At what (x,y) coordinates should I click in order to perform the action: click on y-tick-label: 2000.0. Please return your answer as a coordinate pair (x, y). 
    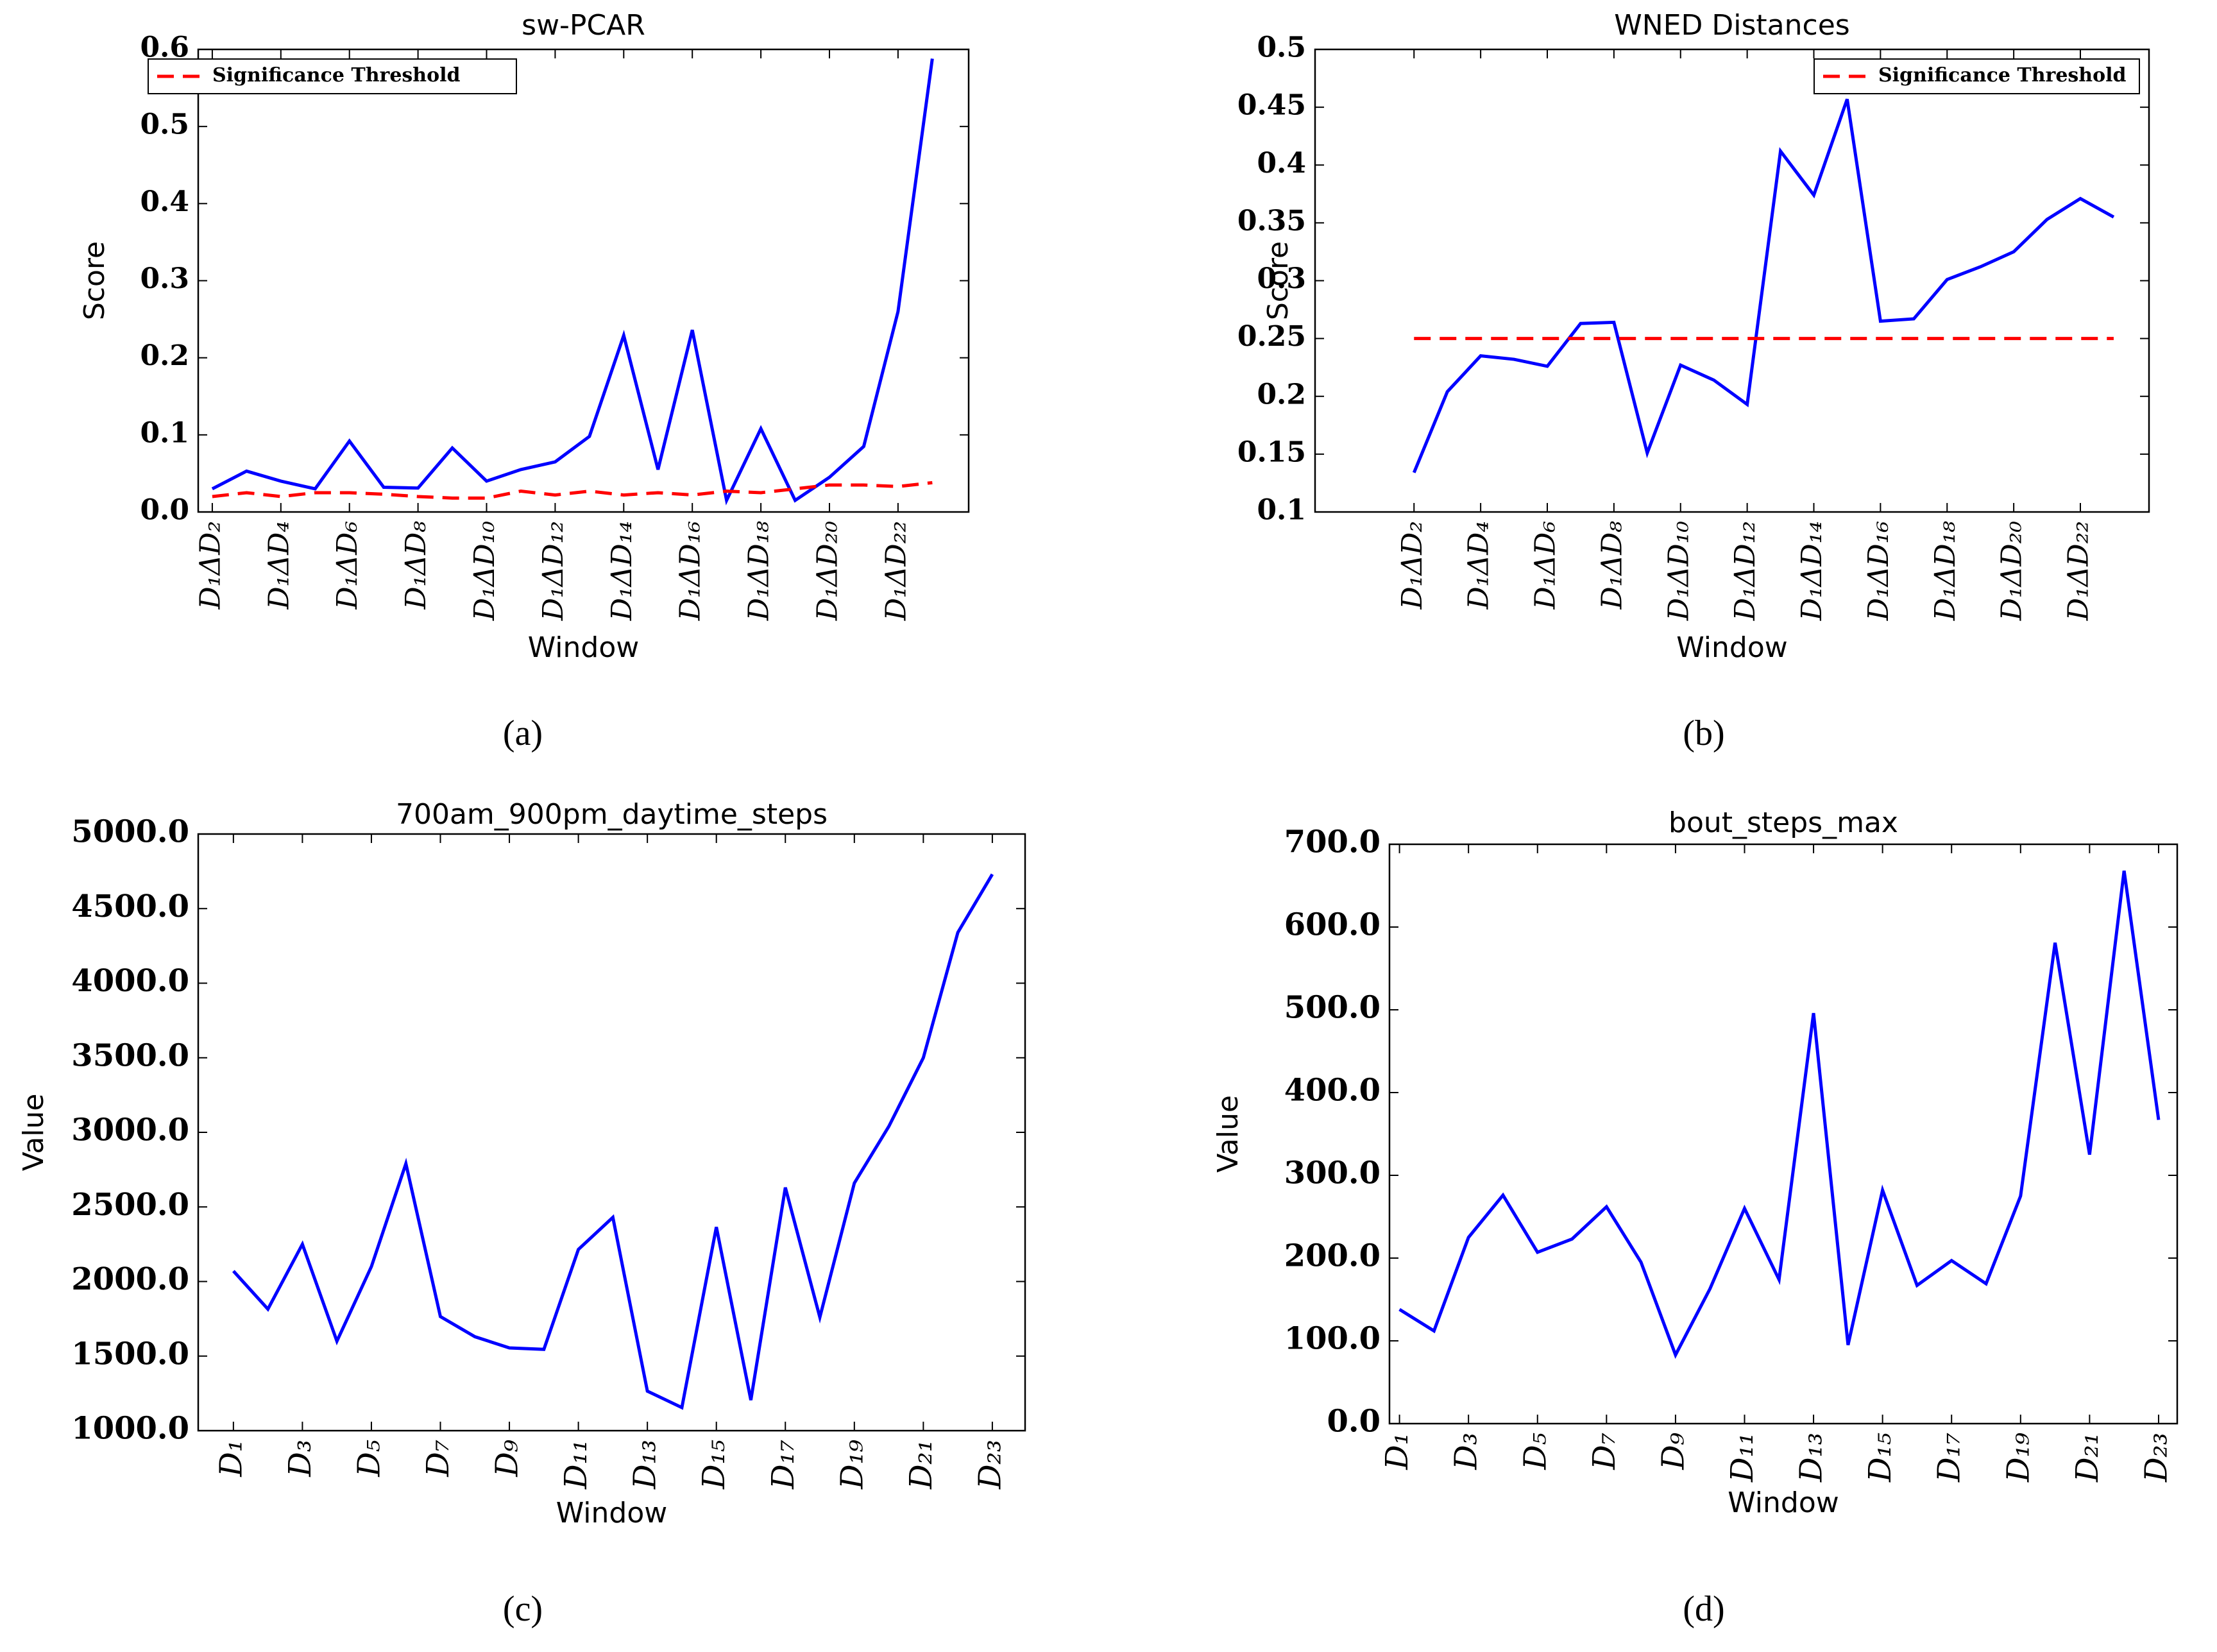
    Looking at the image, I should click on (130, 1279).